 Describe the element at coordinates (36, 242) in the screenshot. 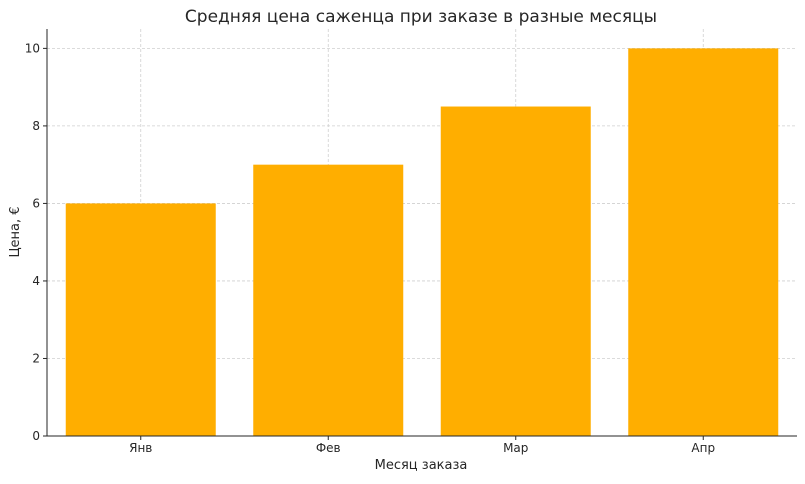

I see `y-ticks: 0 2 4 6 8 10` at that location.